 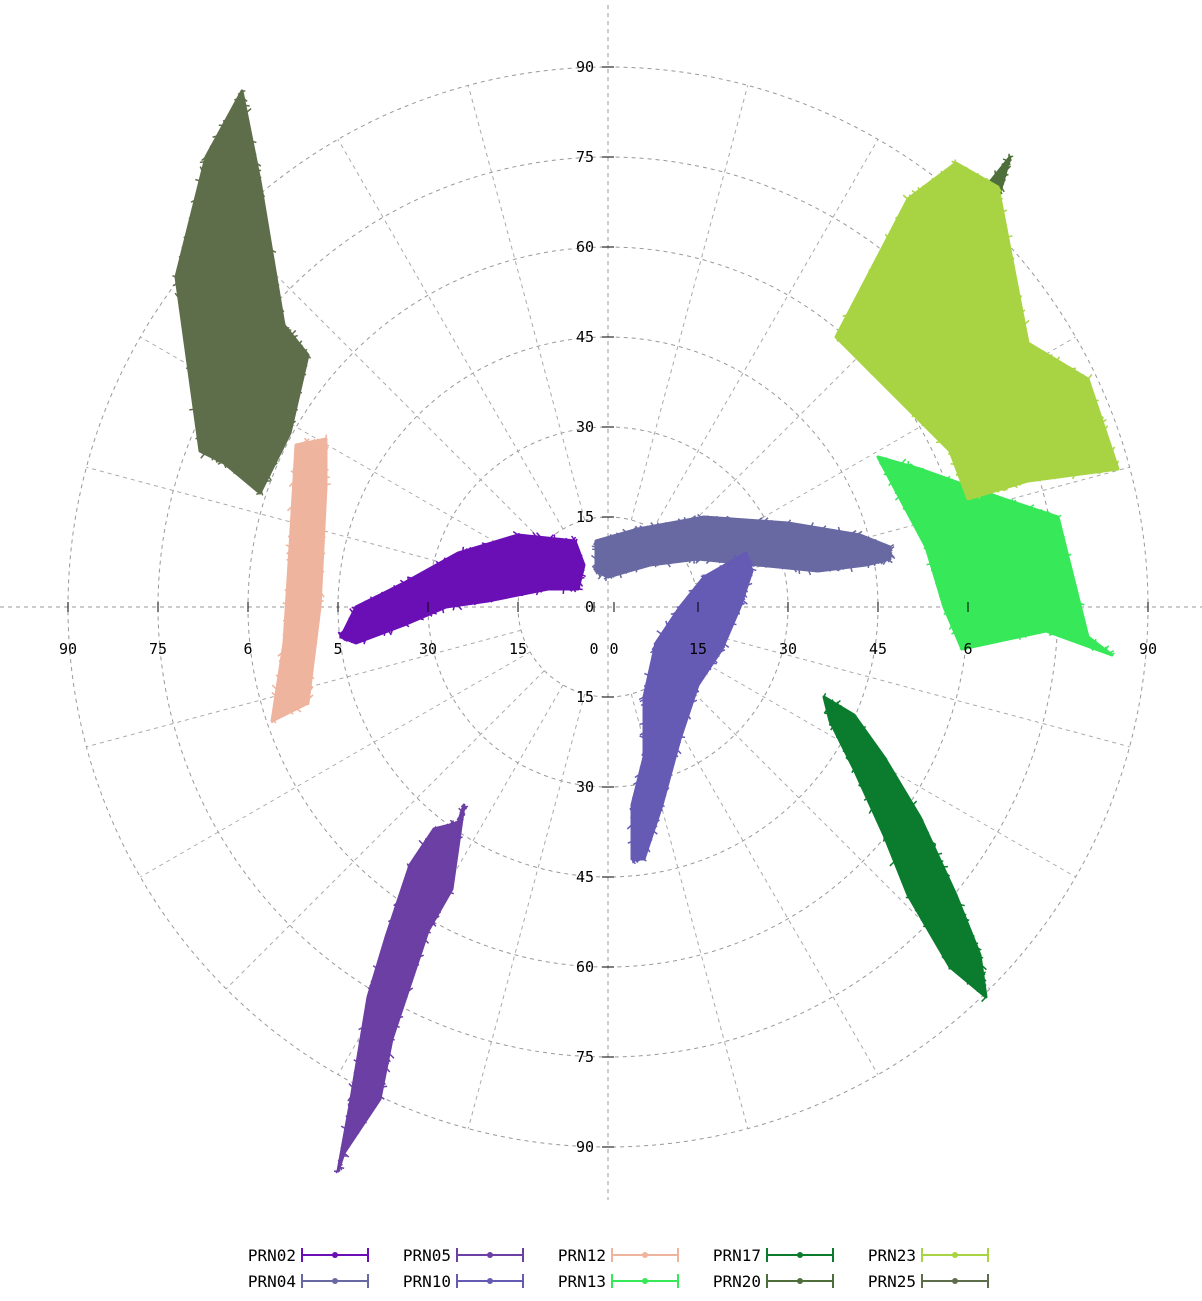 I want to click on x-tick-label: 5, so click(x=337, y=649).